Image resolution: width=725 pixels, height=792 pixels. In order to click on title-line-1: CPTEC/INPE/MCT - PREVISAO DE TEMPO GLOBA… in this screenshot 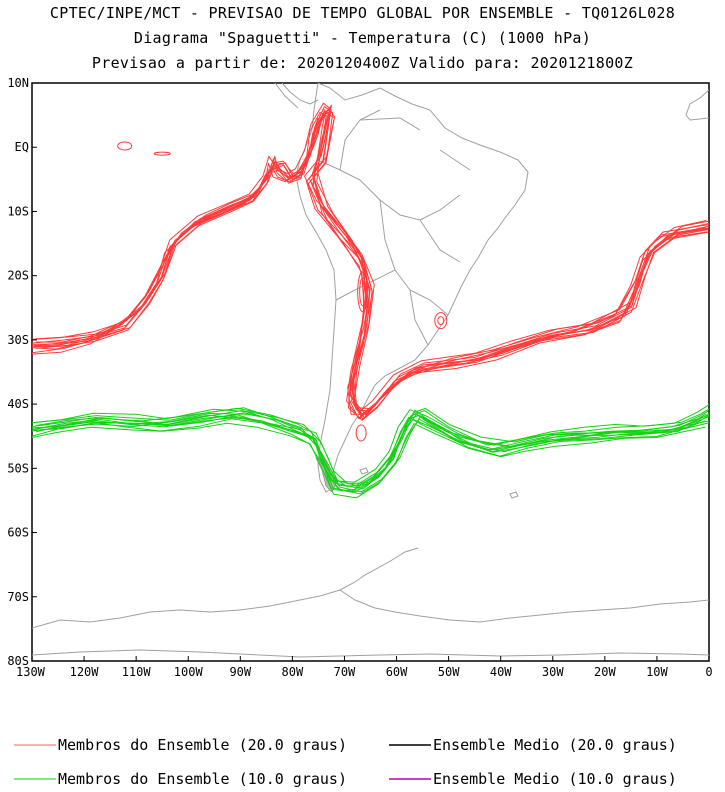, I will do `click(362, 13)`.